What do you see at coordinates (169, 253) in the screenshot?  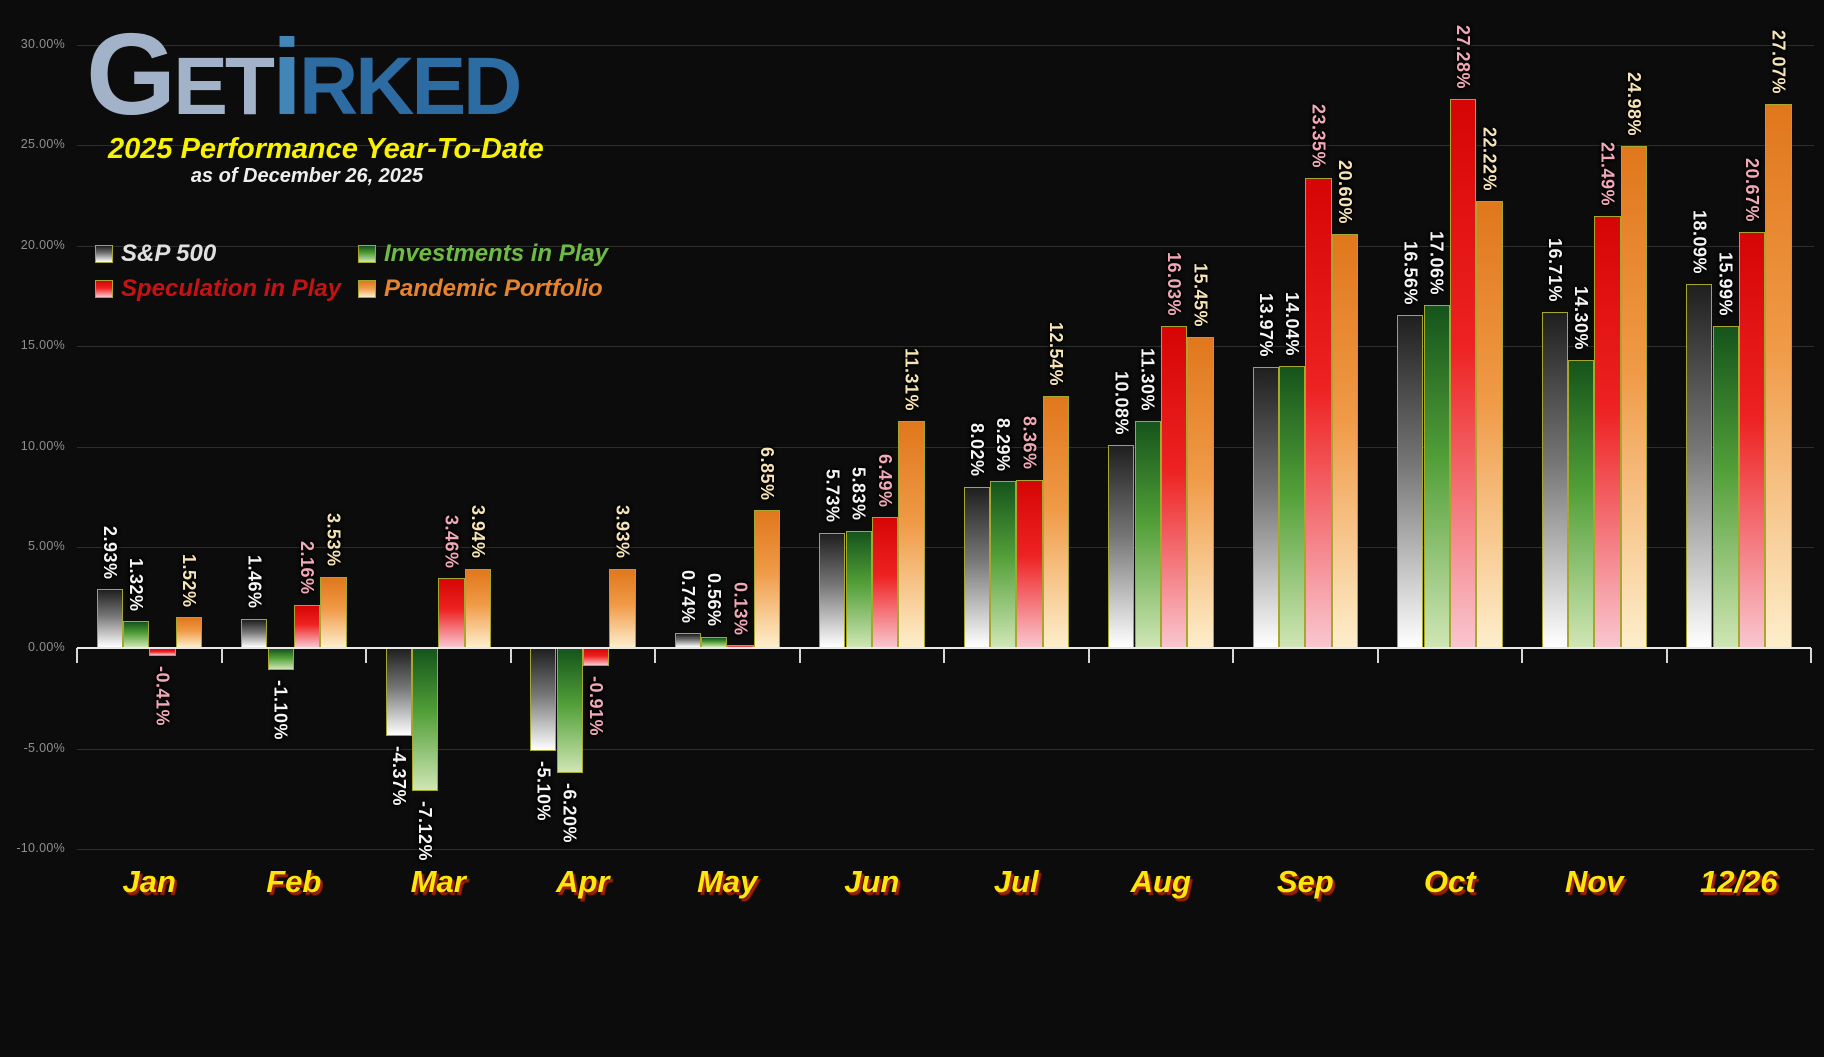 I see `legend-label-sp500: S&P 500` at bounding box center [169, 253].